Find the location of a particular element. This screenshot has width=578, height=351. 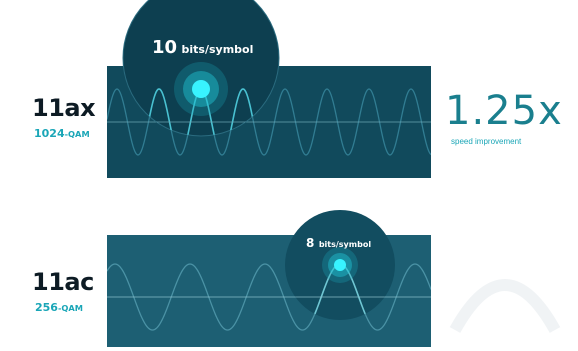

ax-modulation-suffix: -QAM is located at coordinates (77, 134).